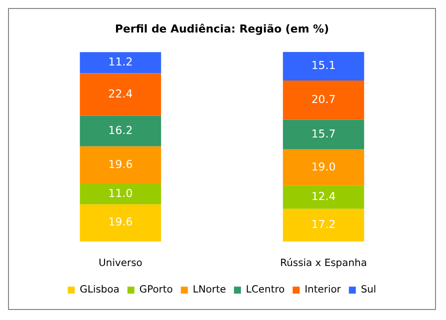 This screenshot has width=446, height=320. I want to click on data-label: 17.2, so click(323, 225).